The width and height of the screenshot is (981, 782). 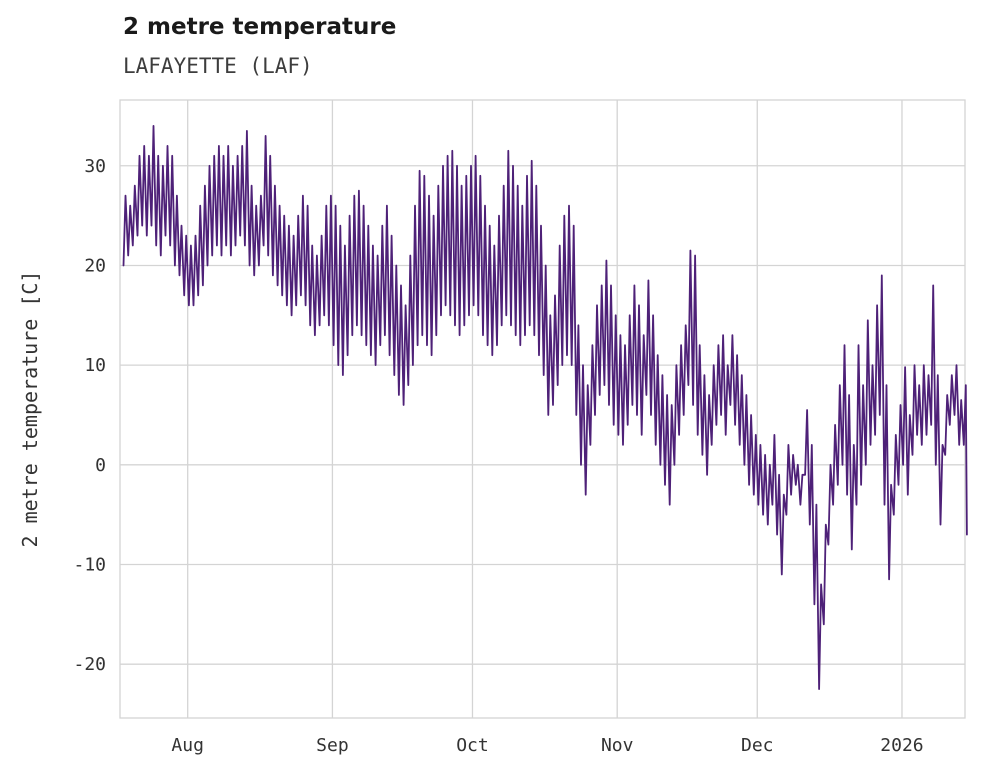 I want to click on y-tick-label: -20, so click(x=89, y=664).